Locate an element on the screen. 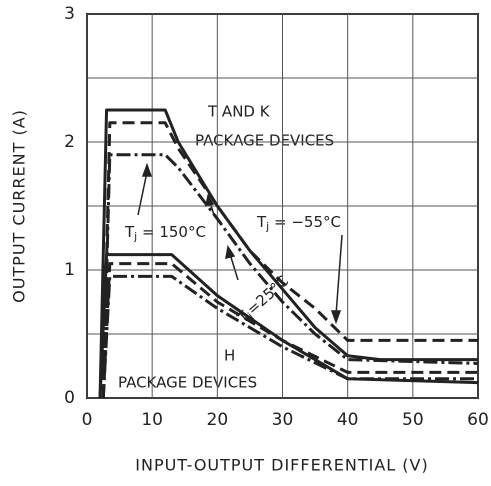 This screenshot has width=491, height=486. x-tick-label: 60 is located at coordinates (478, 420).